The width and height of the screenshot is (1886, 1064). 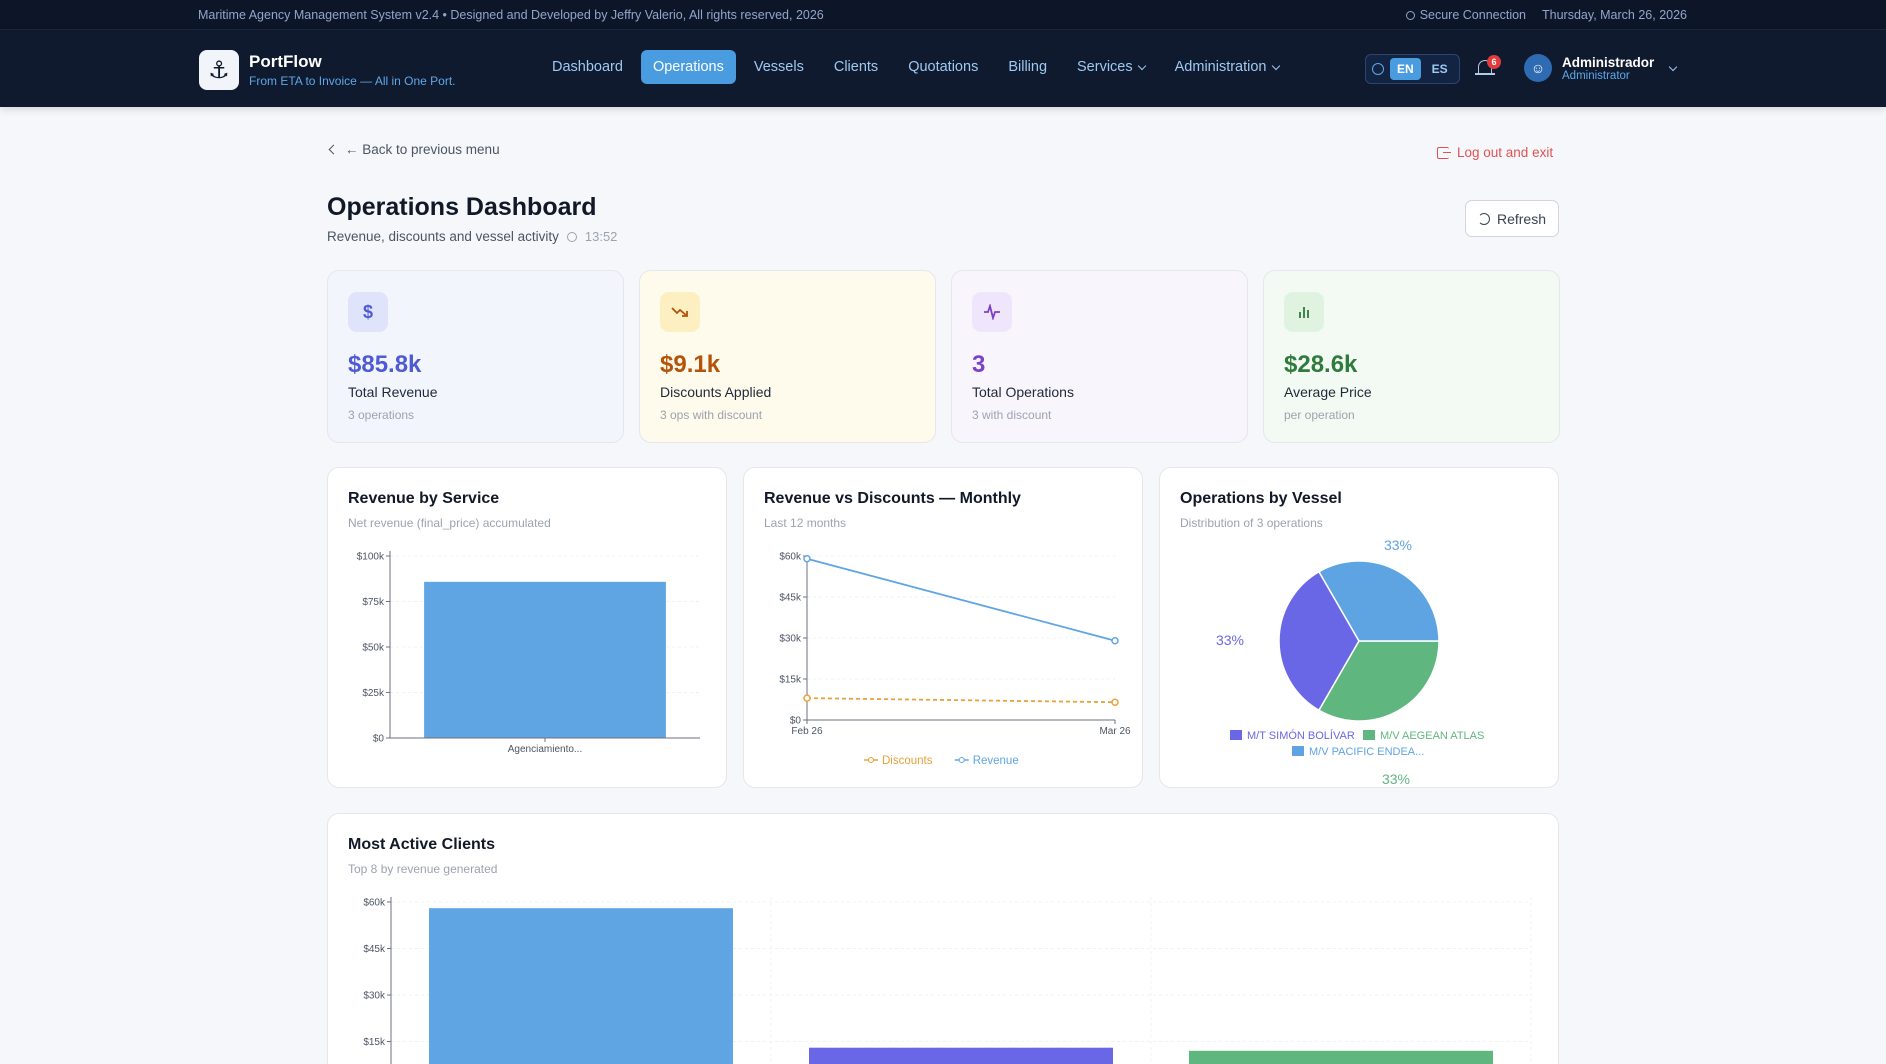 I want to click on shield-icon, so click(x=1410, y=15).